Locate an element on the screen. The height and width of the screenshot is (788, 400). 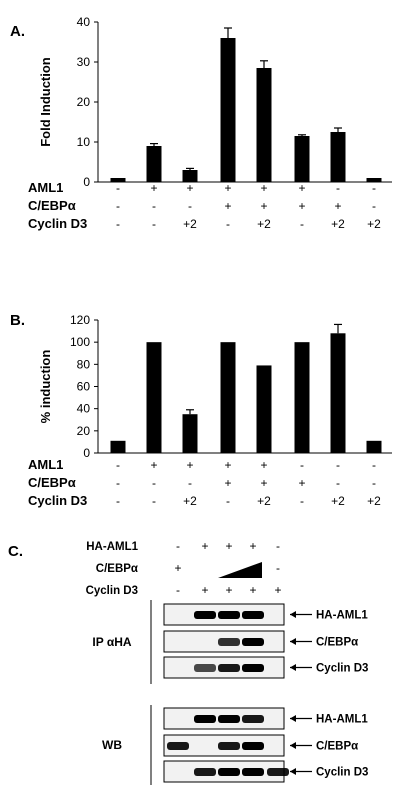
y-tick-label: 10 is located at coordinates (84, 142).